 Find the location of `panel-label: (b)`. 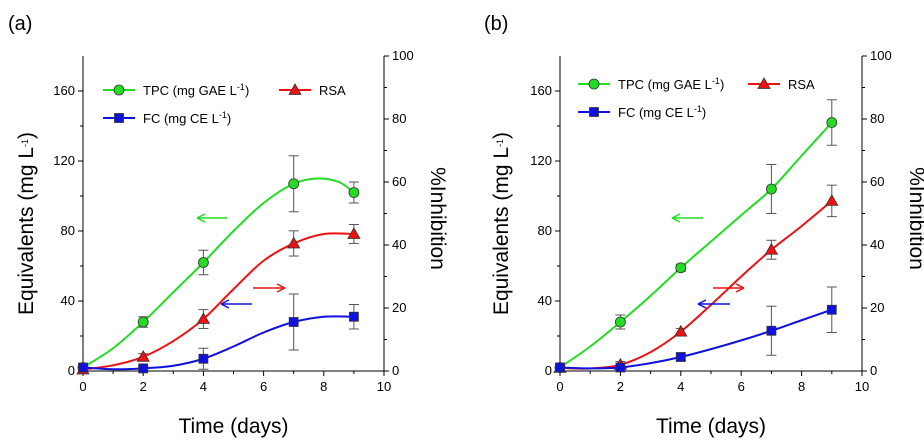

panel-label: (b) is located at coordinates (496, 24).